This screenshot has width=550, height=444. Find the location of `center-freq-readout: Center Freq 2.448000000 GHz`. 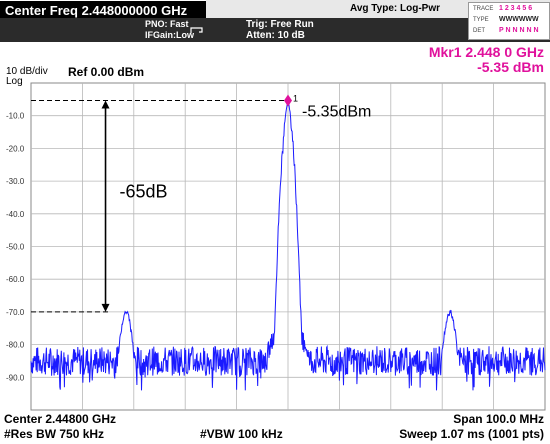

center-freq-readout: Center Freq 2.448000000 GHz is located at coordinates (103, 9).